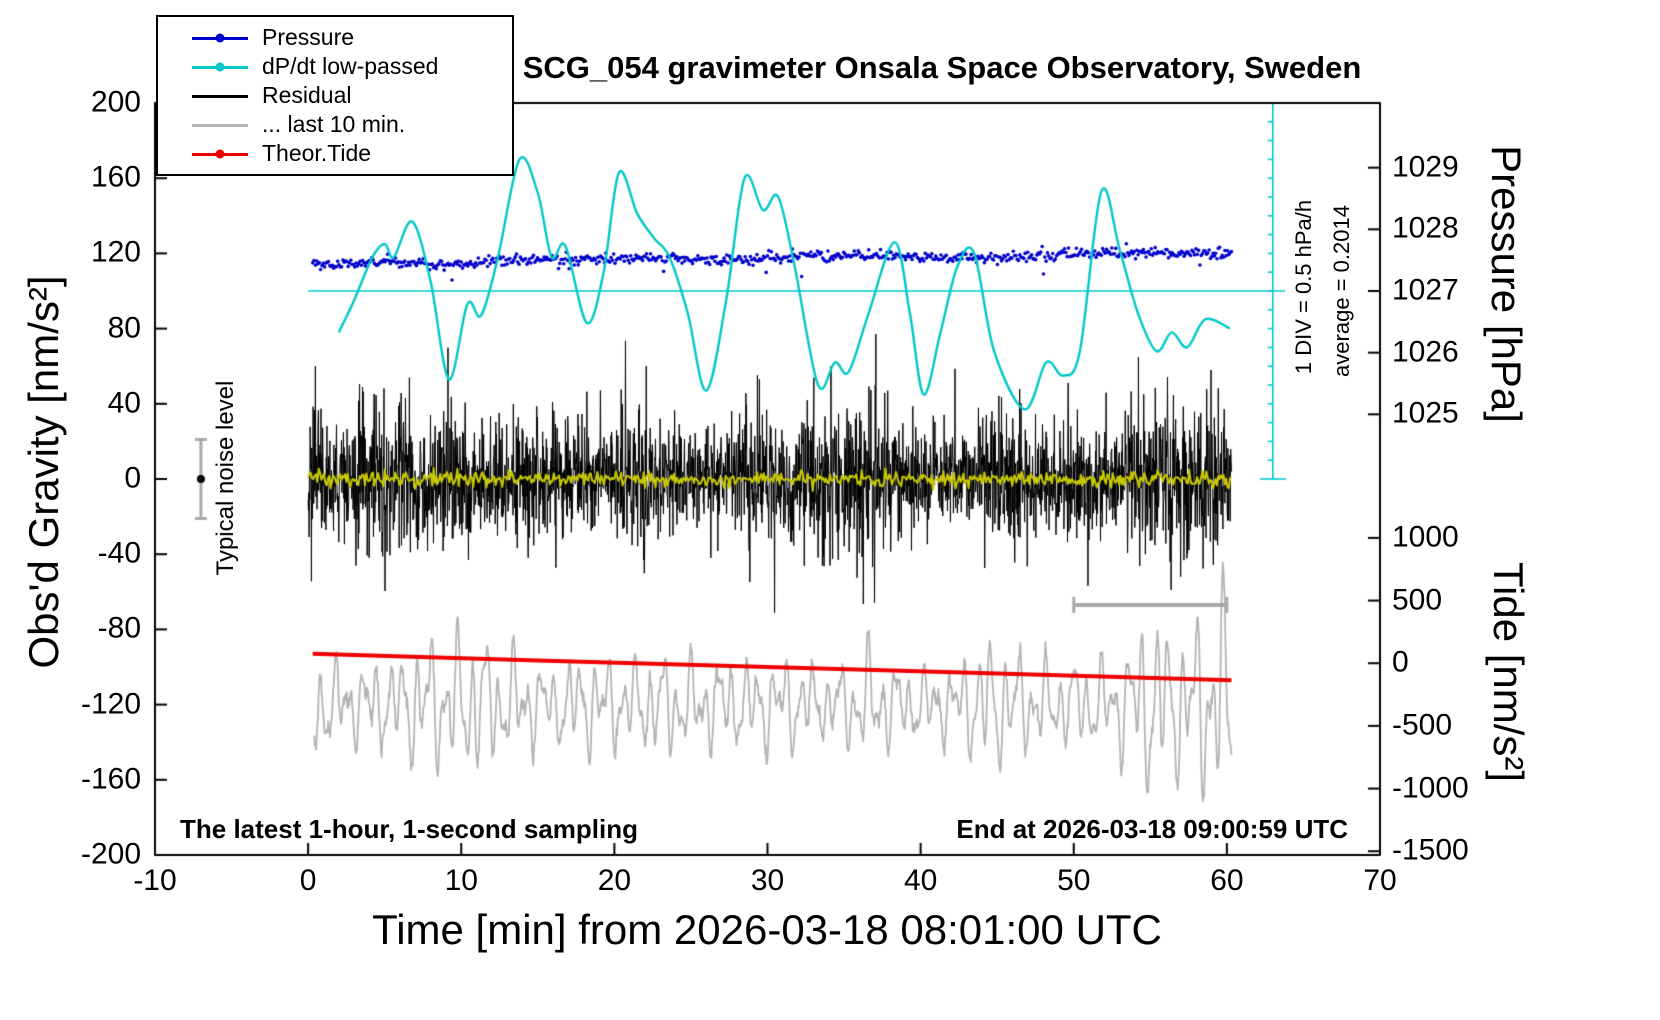  What do you see at coordinates (461, 880) in the screenshot?
I see `time-tick-label: 10` at bounding box center [461, 880].